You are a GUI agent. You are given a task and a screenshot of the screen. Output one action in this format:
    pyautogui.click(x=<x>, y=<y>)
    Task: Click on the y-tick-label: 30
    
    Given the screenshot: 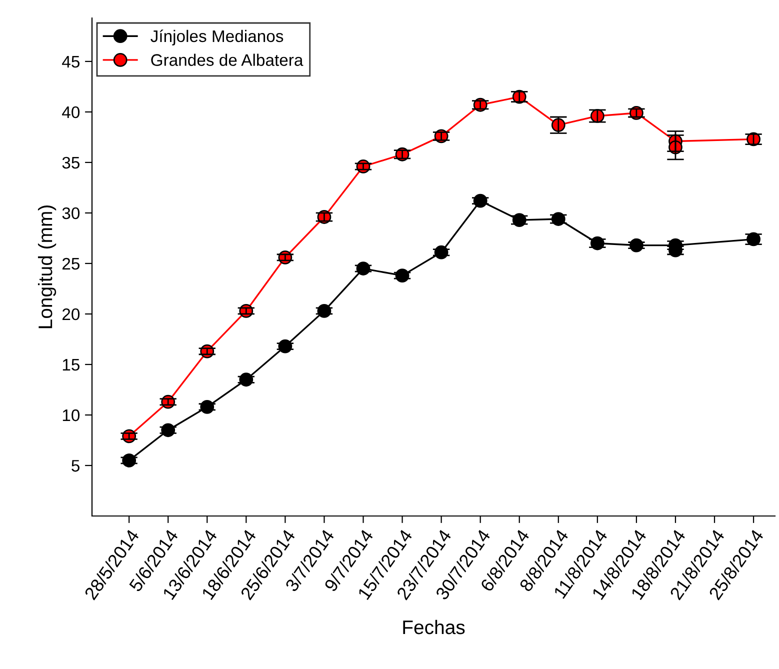 What is the action you would take?
    pyautogui.click(x=71, y=213)
    